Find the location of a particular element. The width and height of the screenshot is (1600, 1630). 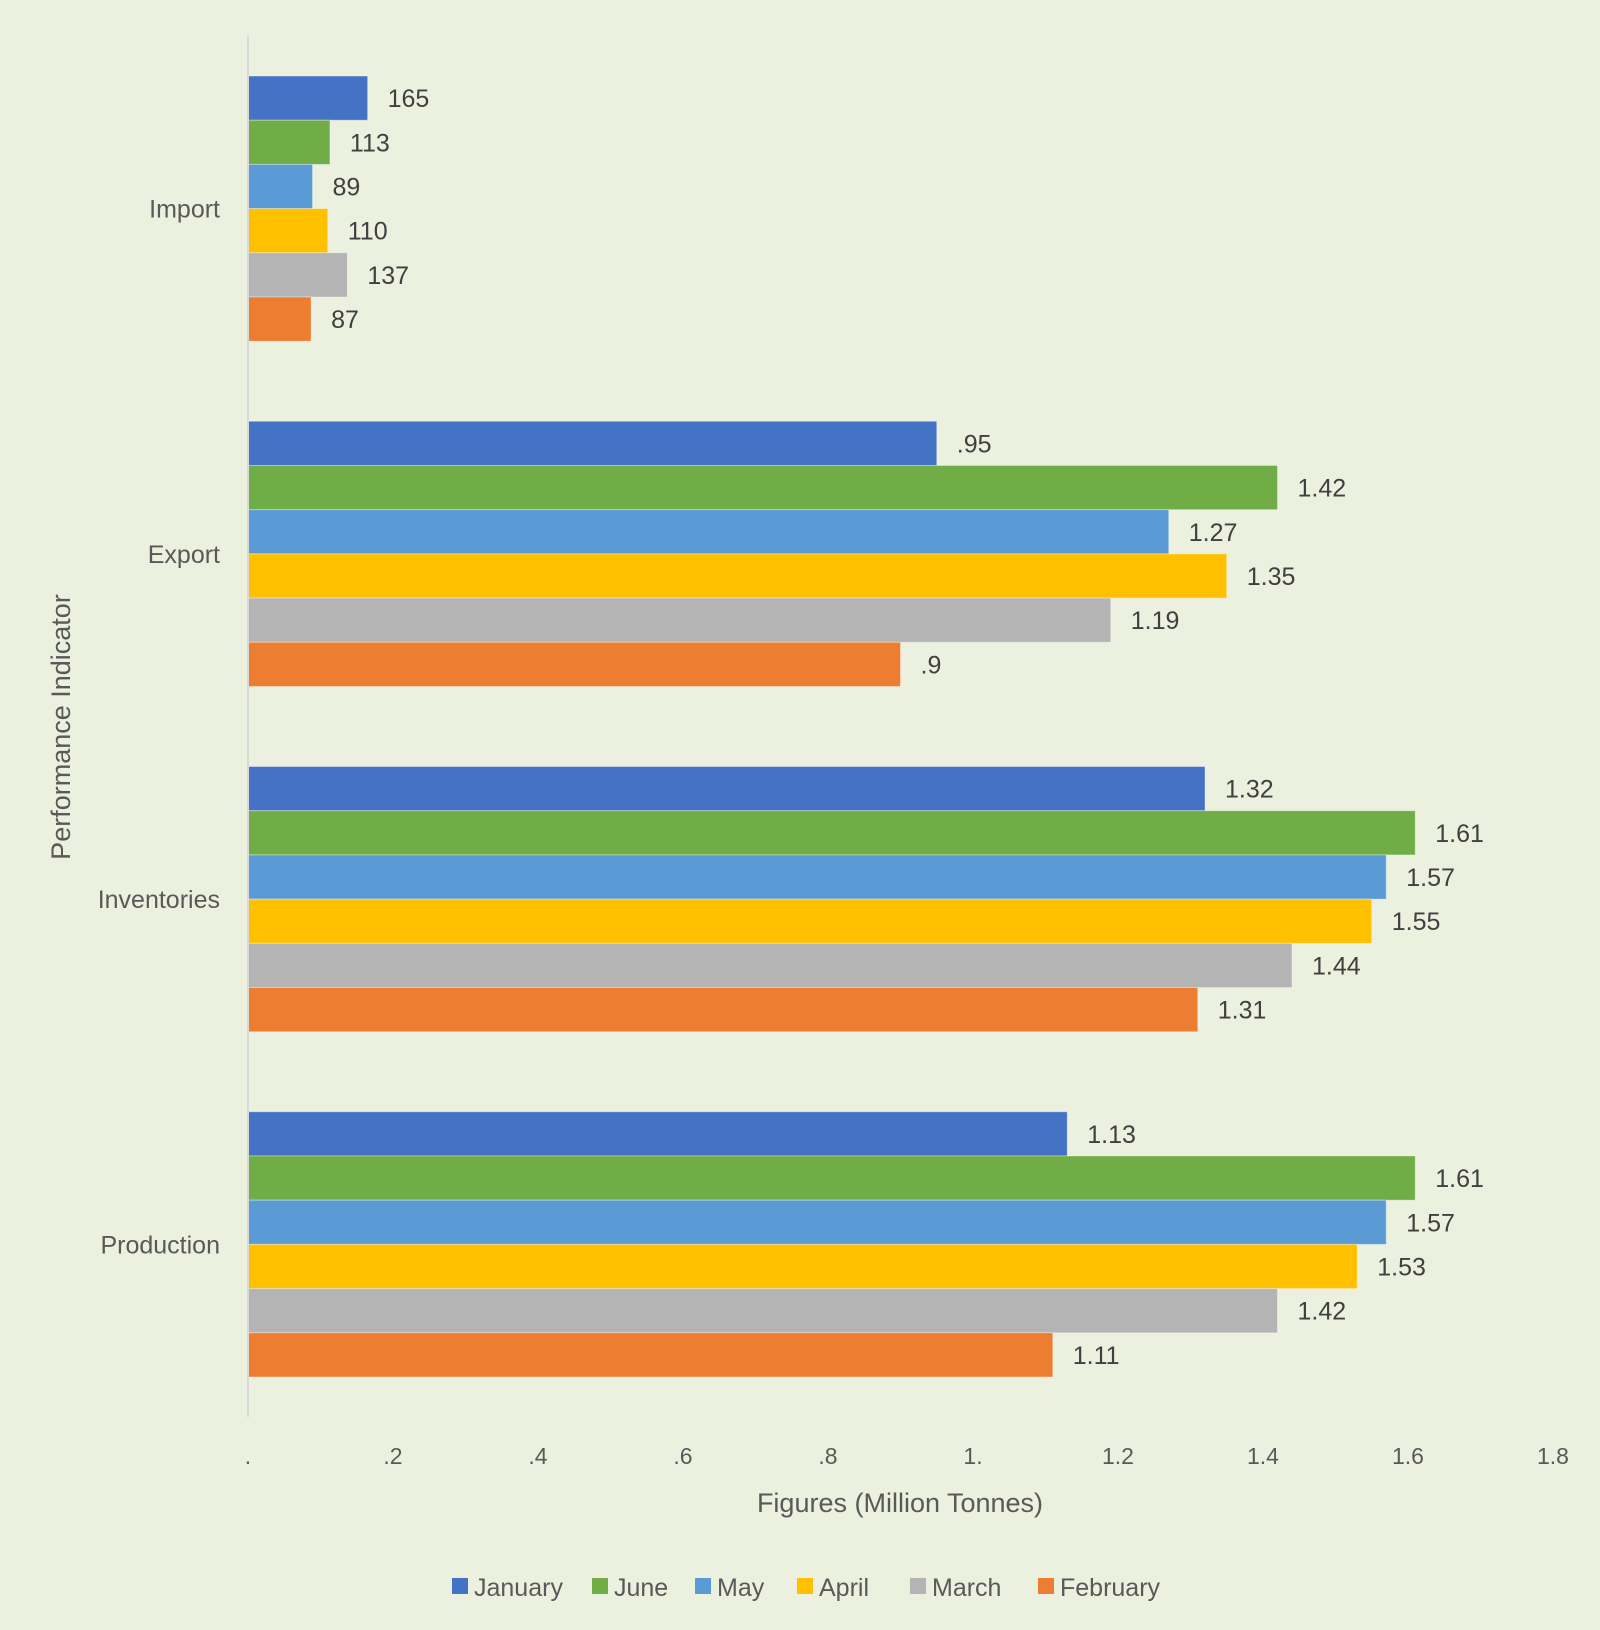

x-tick-label: .6 is located at coordinates (682, 1456).